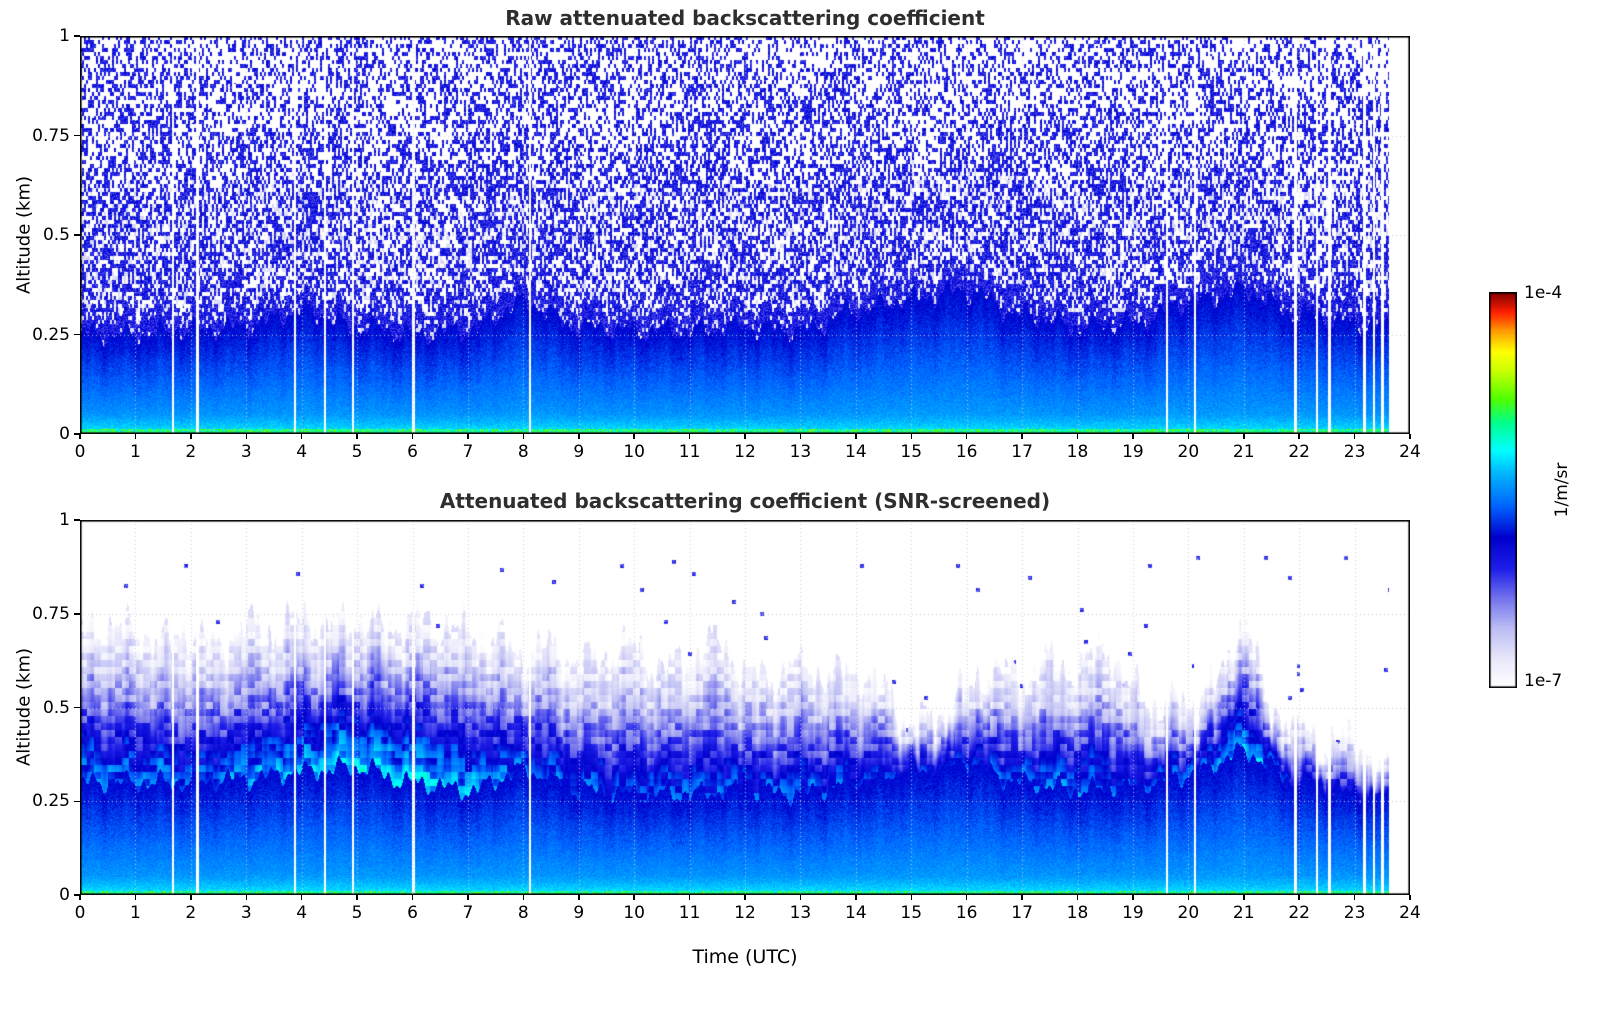  I want to click on x-tick-label: 10, so click(634, 452).